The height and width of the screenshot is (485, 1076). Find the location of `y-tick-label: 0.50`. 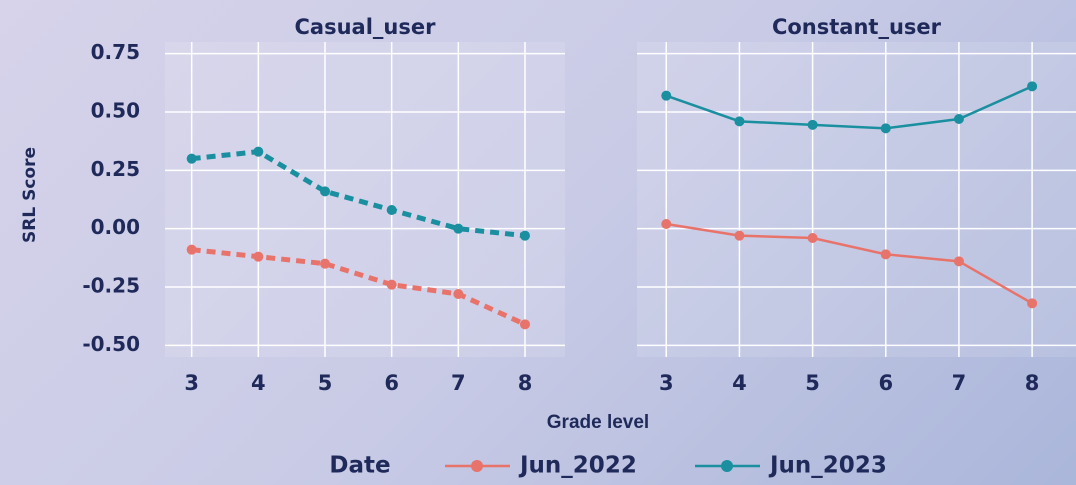

y-tick-label: 0.50 is located at coordinates (115, 111).